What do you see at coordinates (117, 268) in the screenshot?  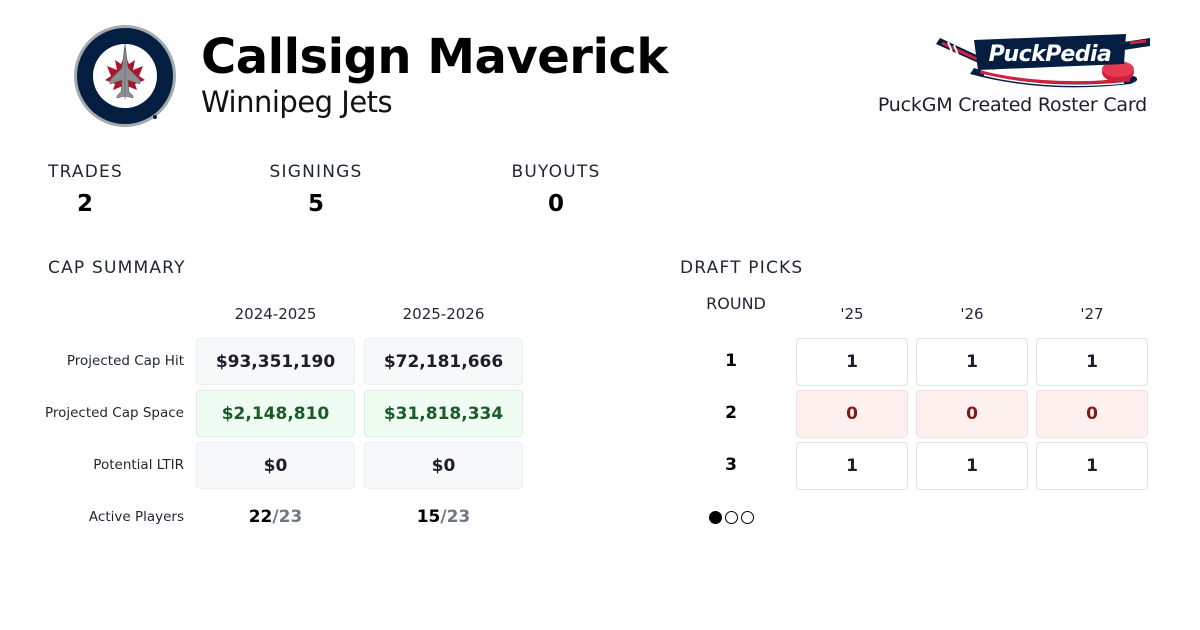 I see `cap-summary-title: CAP SUMMARY` at bounding box center [117, 268].